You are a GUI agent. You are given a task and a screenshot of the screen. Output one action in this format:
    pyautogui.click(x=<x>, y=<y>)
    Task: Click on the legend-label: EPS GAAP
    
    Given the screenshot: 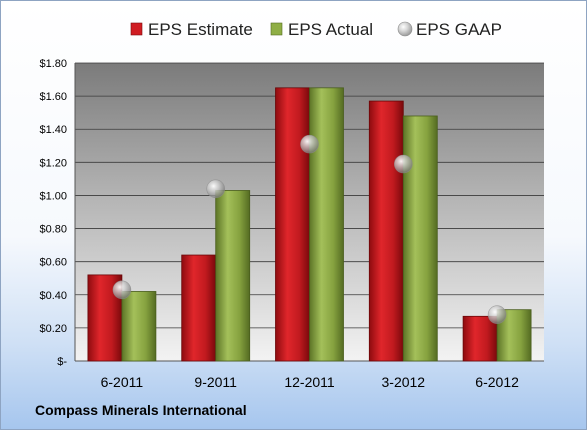 What is the action you would take?
    pyautogui.click(x=459, y=29)
    